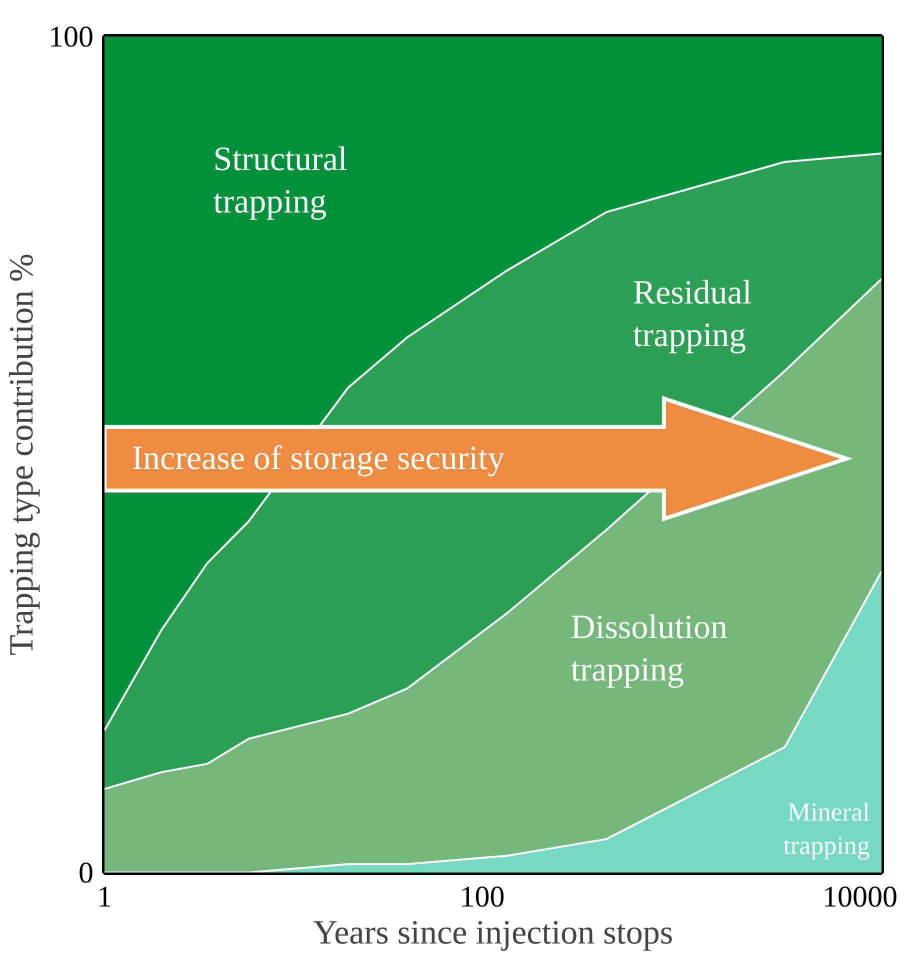 This screenshot has height=954, width=917. What do you see at coordinates (493, 933) in the screenshot?
I see `x-axis-title: Years since injection stops` at bounding box center [493, 933].